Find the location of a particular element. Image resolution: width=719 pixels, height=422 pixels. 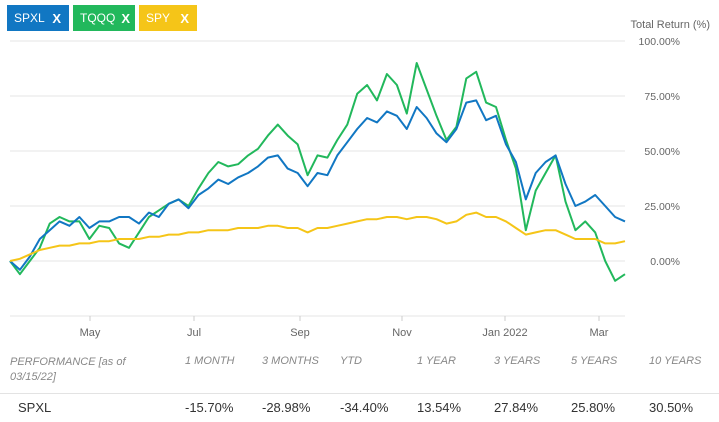

x-tick-label: Mar is located at coordinates (599, 333).